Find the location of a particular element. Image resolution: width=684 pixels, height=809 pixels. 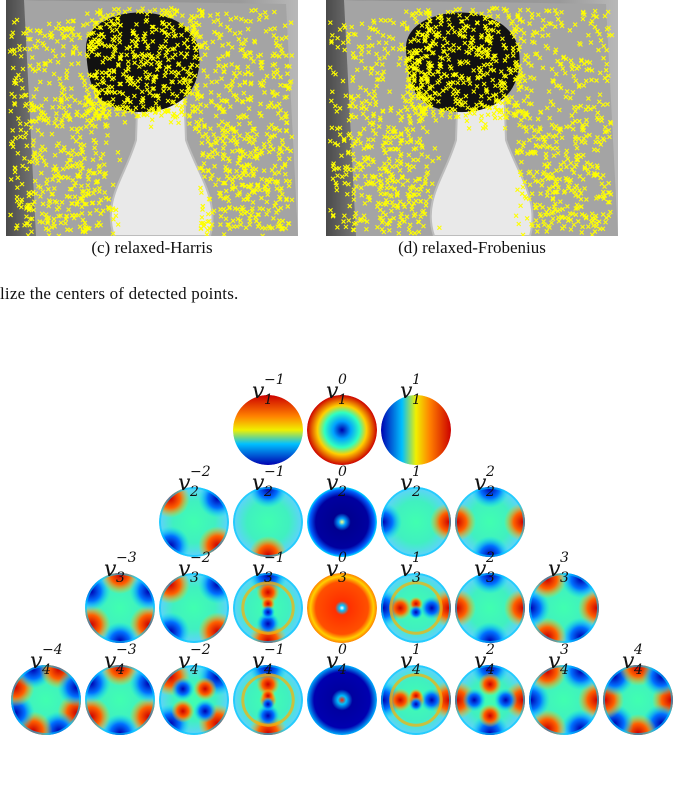

zernike-label-n3-m3: v 33 is located at coordinates (558, 568).